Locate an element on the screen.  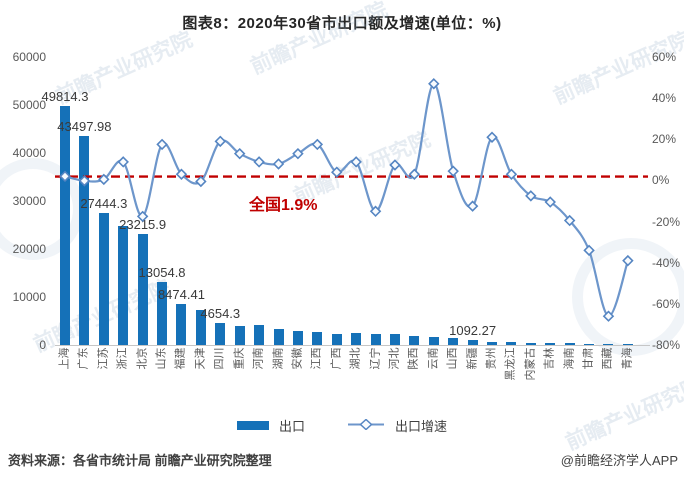
legend-line-label: 出口增速 is located at coordinates (421, 426).